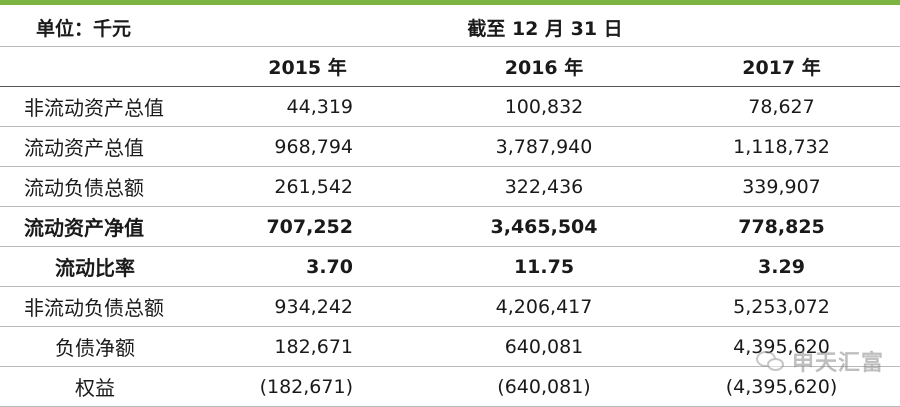 This screenshot has width=900, height=407. I want to click on value-2017: 3.29, so click(781, 266).